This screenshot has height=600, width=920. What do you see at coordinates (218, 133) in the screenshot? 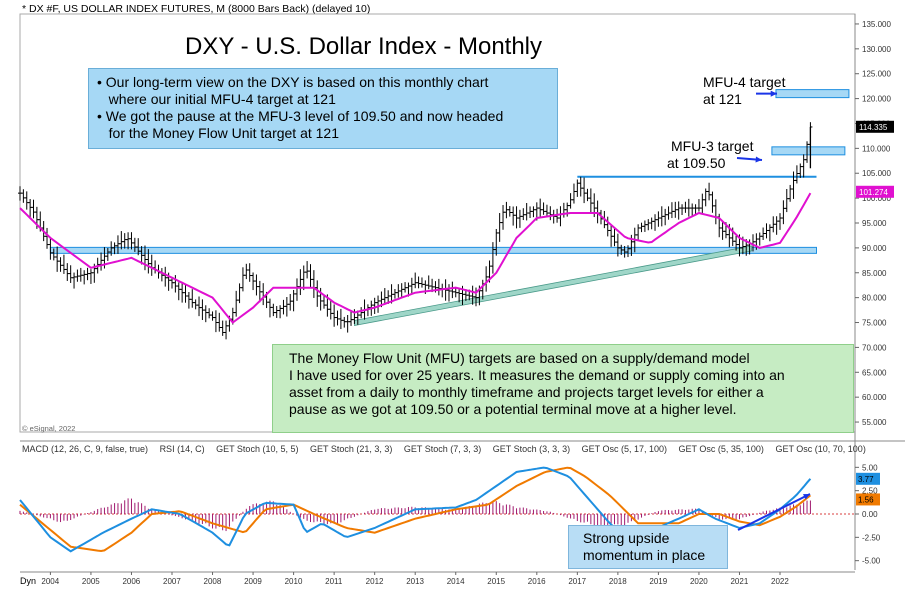
I see `callout-line: for the Money Flow Unit target at 121` at bounding box center [218, 133].